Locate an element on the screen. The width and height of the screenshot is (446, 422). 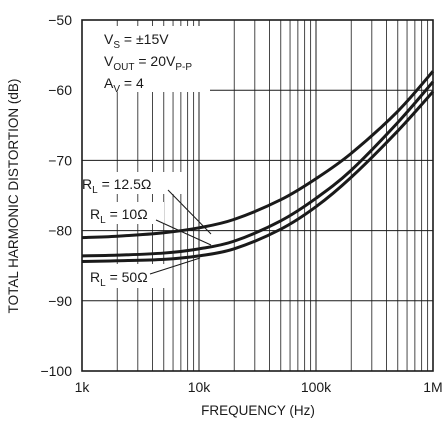
x-tick-label: 10k is located at coordinates (200, 387).